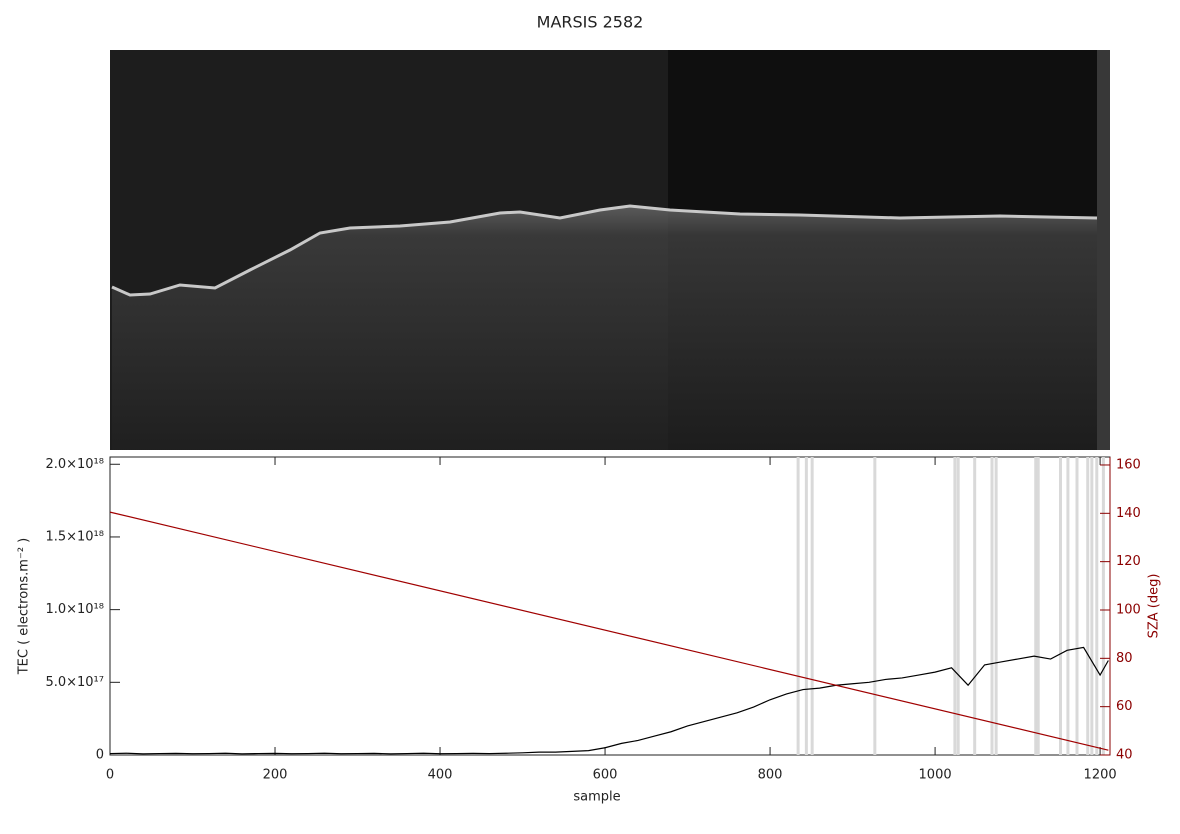 The height and width of the screenshot is (834, 1180). I want to click on y2-tick-label: 120, so click(1128, 561).